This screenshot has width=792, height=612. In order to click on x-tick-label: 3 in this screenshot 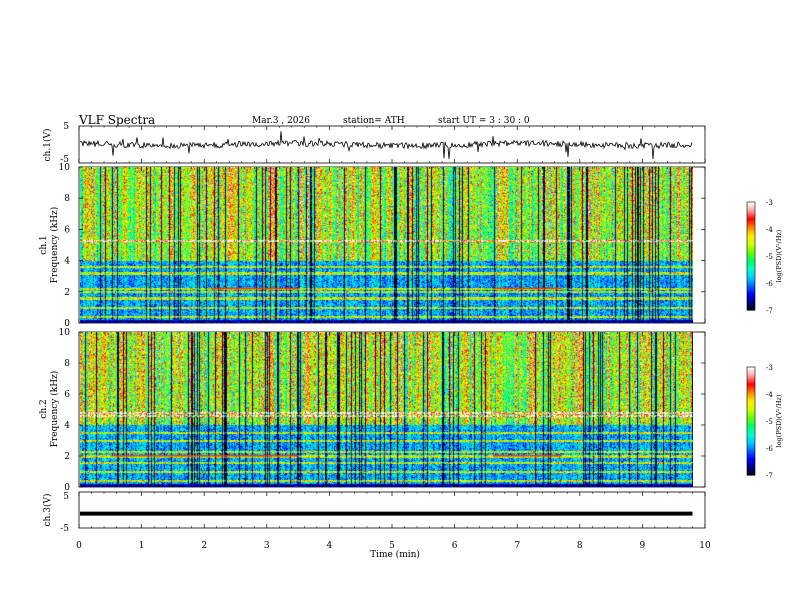, I will do `click(267, 546)`.